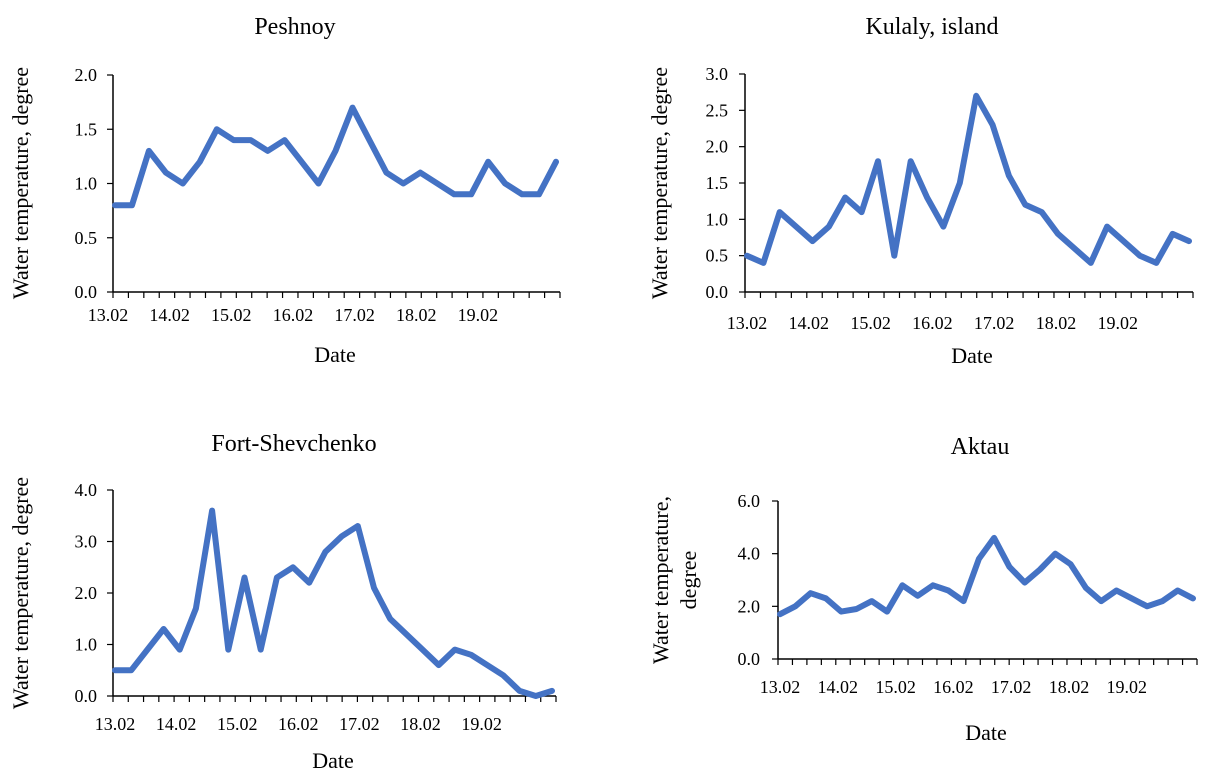 Image resolution: width=1208 pixels, height=773 pixels. Describe the element at coordinates (717, 110) in the screenshot. I see `y-tick-label: 2.5` at that location.